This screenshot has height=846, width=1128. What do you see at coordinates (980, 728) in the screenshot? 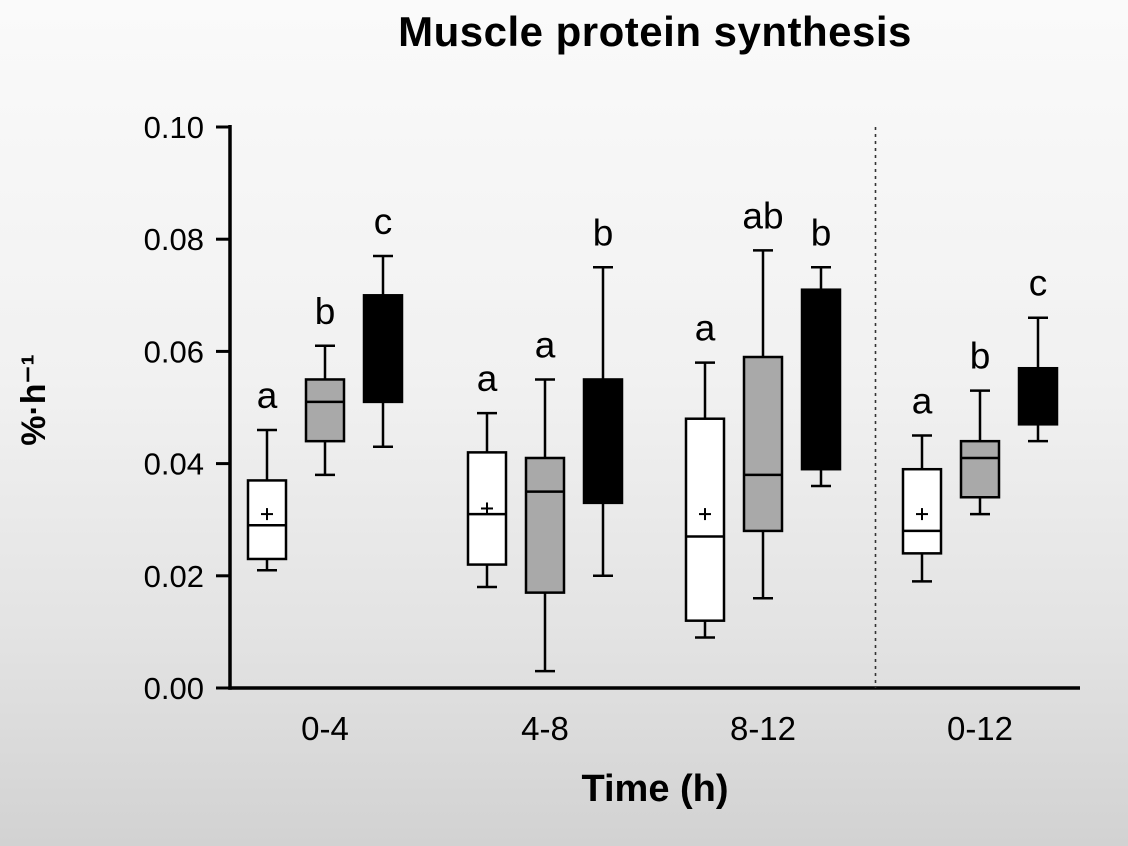
I see `x-tick-label: 0-12` at bounding box center [980, 728].